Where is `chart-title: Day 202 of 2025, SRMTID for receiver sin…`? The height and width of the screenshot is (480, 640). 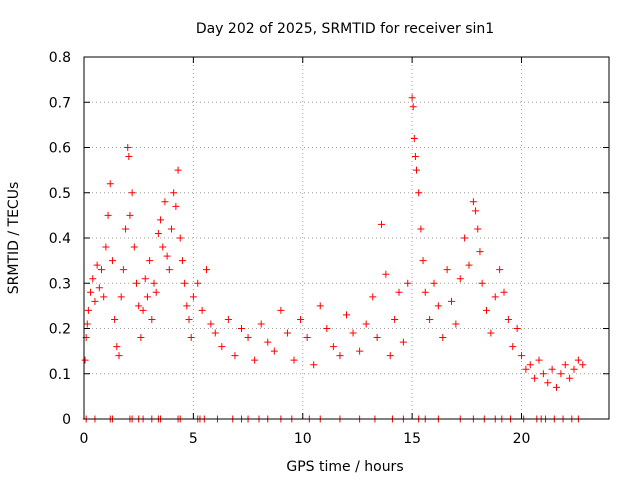 chart-title: Day 202 of 2025, SRMTID for receiver sin… is located at coordinates (345, 29).